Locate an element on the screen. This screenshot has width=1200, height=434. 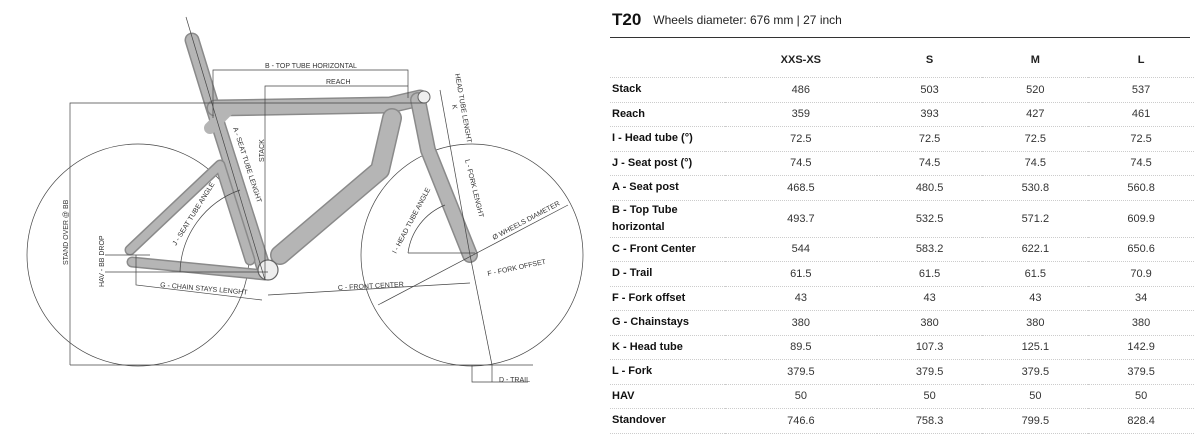
cell-value: 461 is located at coordinates (1141, 114).